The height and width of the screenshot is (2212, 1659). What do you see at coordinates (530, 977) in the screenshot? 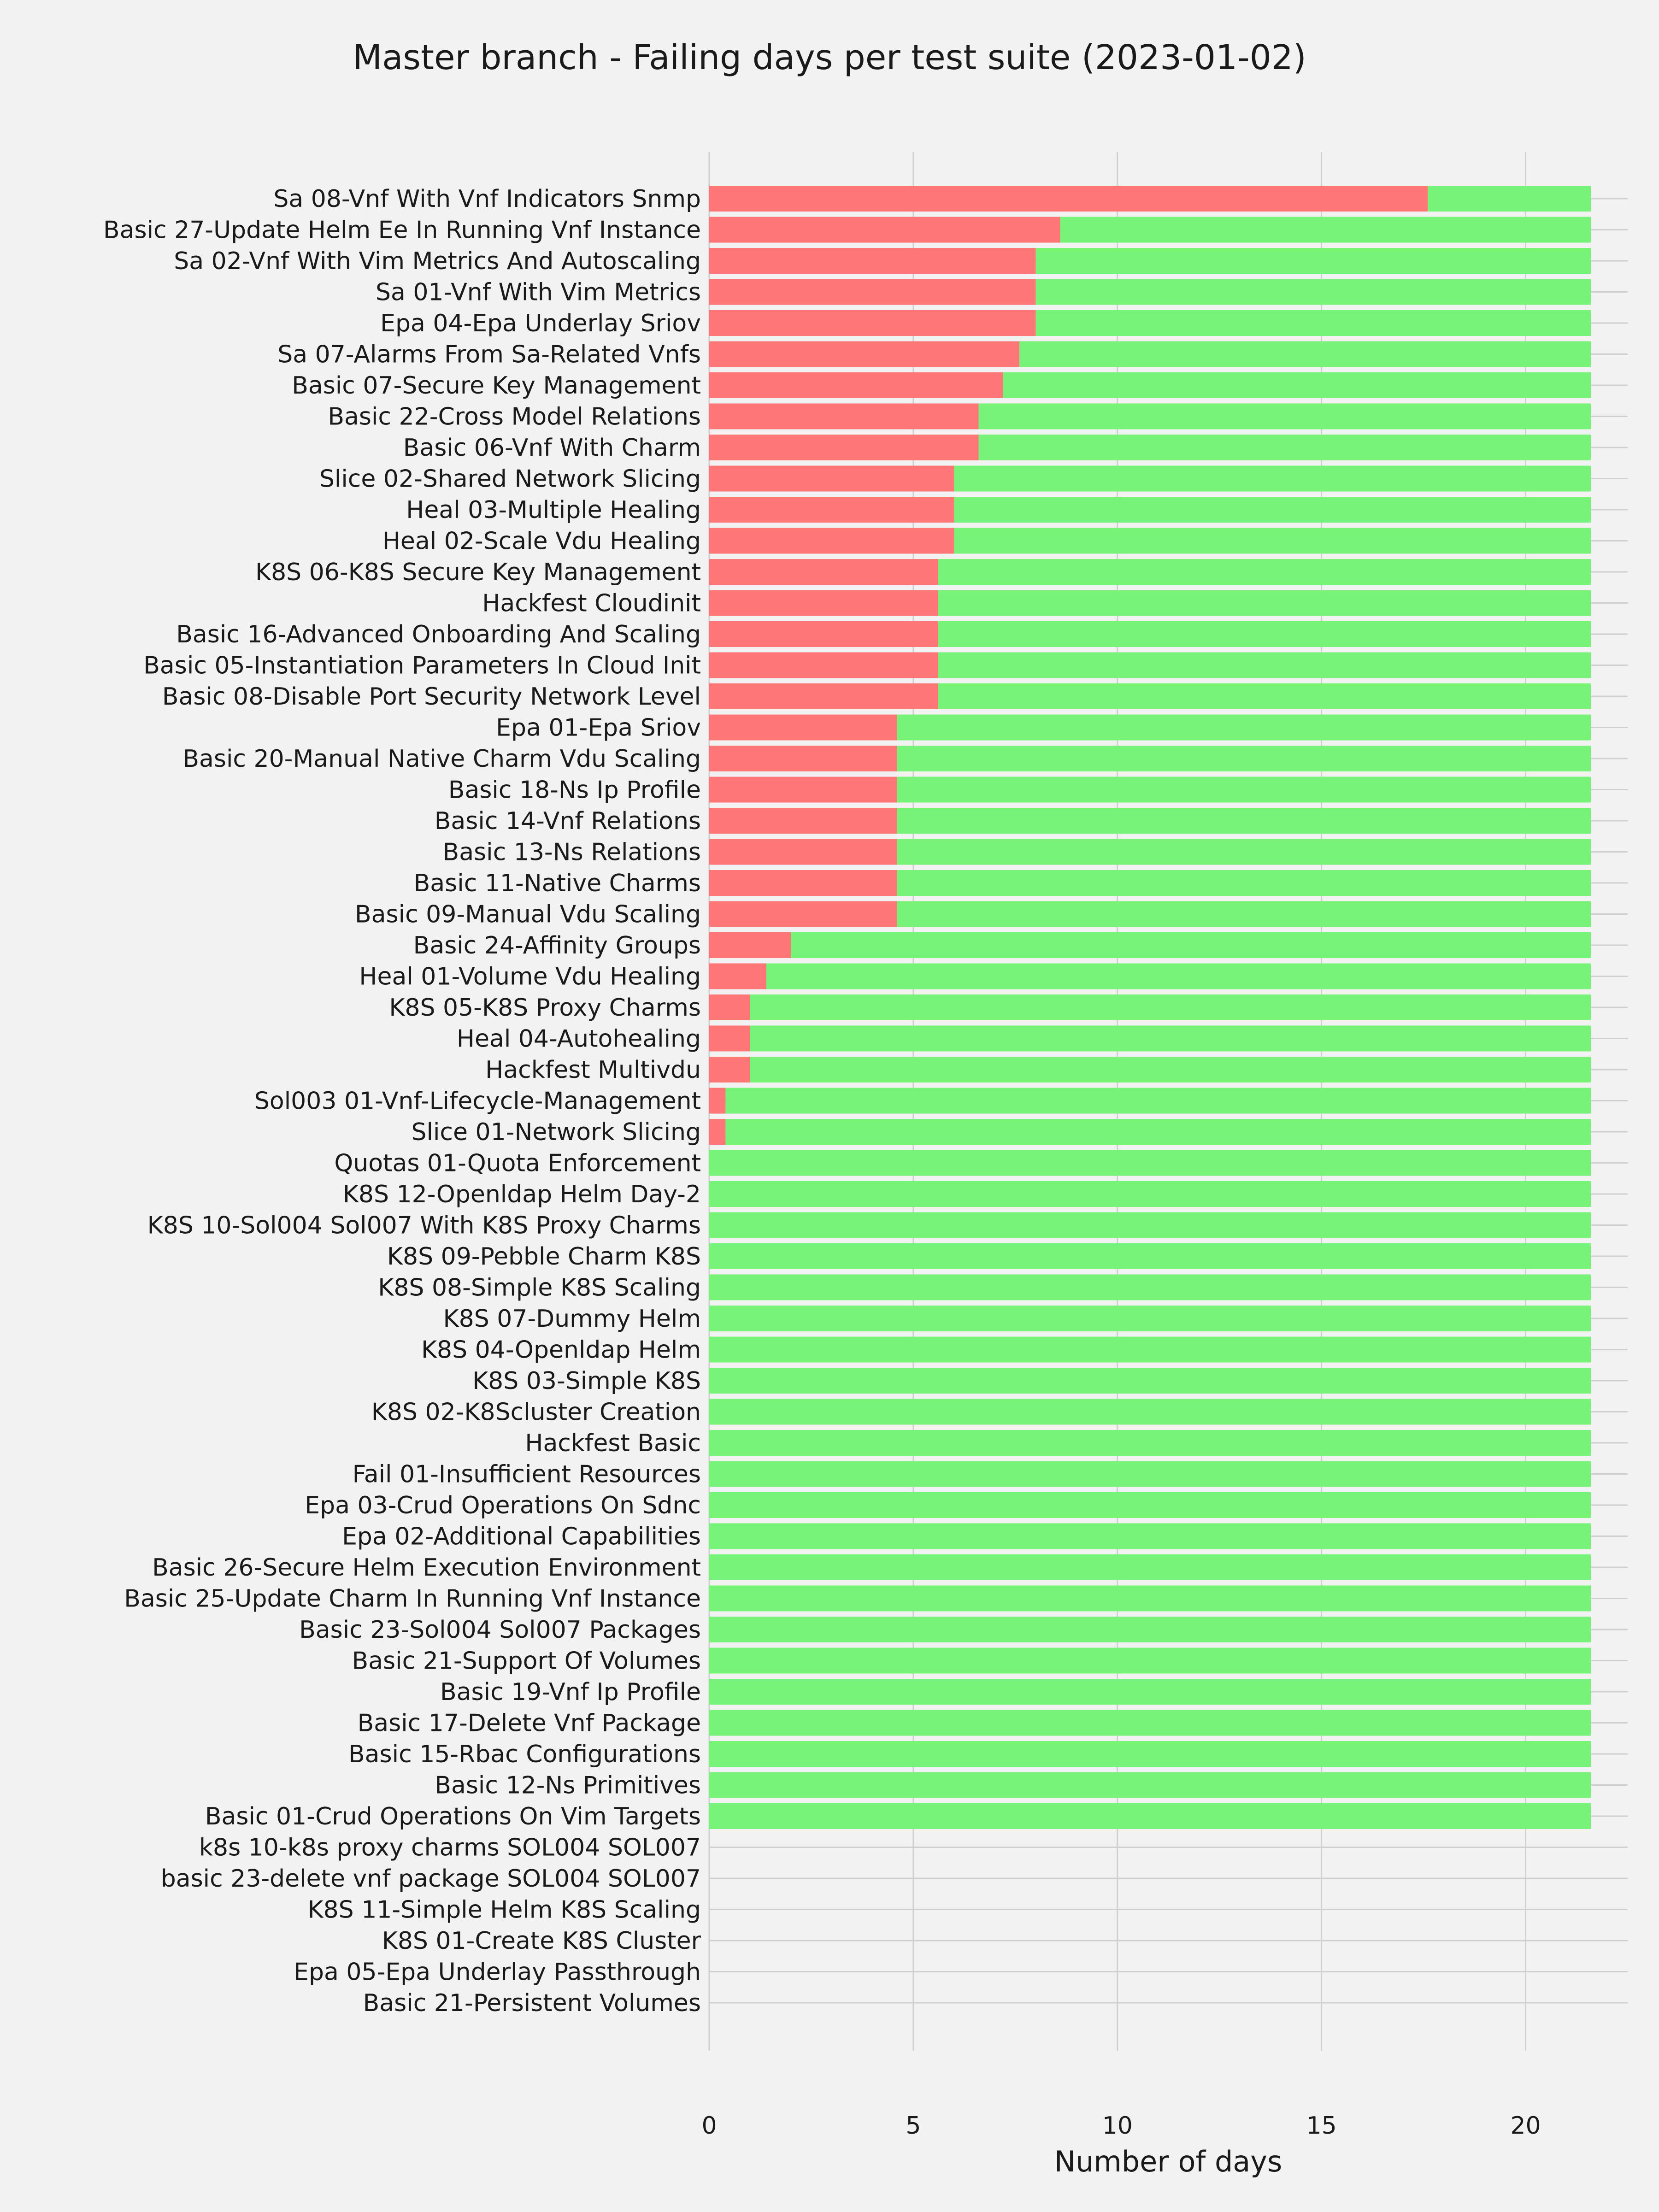
I see `y-tick-label: Heal 01-Volume Vdu Healing` at bounding box center [530, 977].